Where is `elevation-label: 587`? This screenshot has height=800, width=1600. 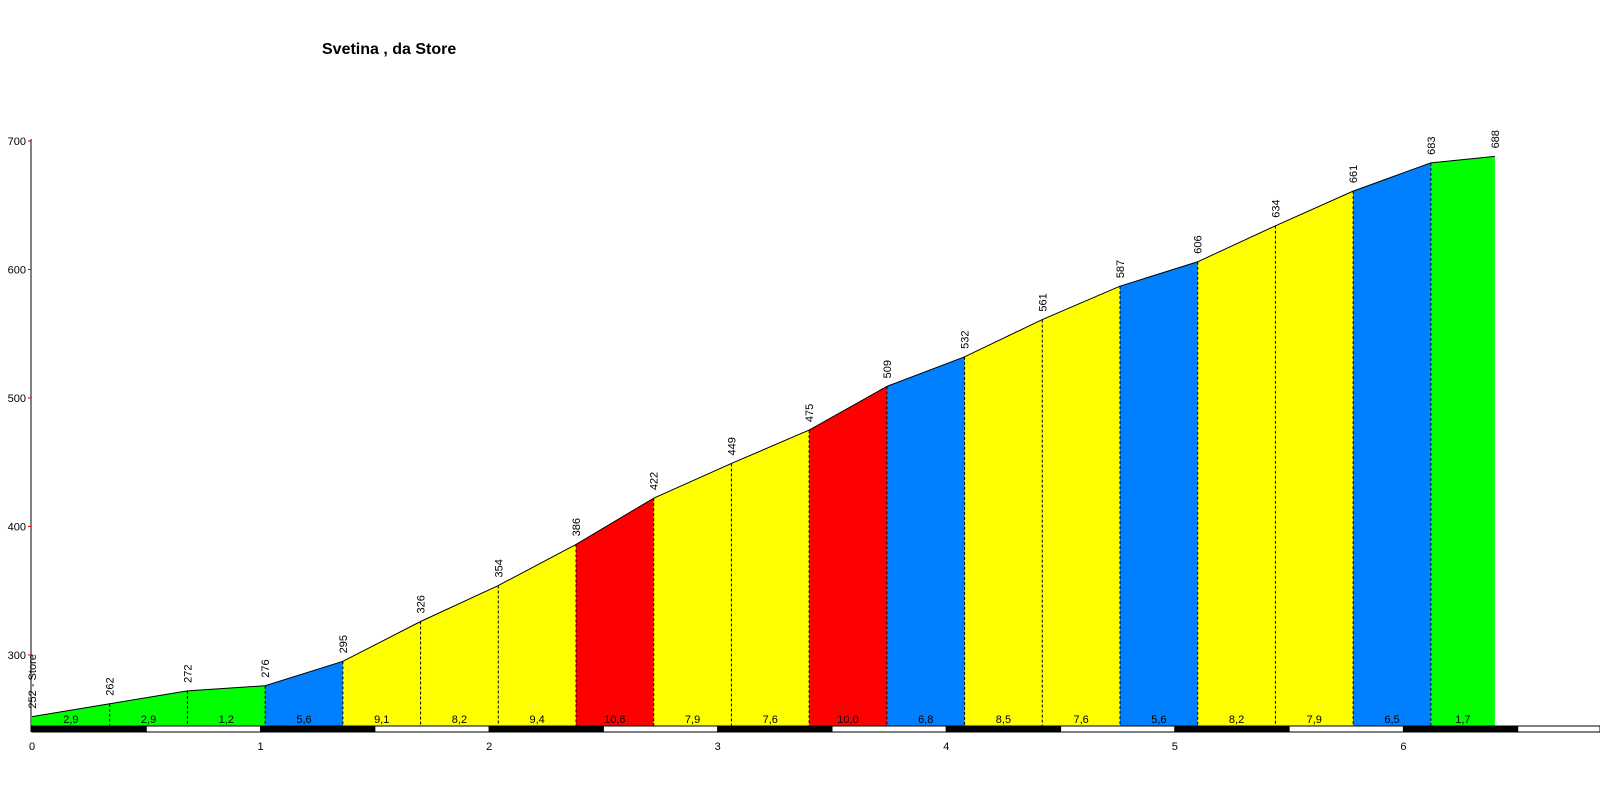 elevation-label: 587 is located at coordinates (1121, 269).